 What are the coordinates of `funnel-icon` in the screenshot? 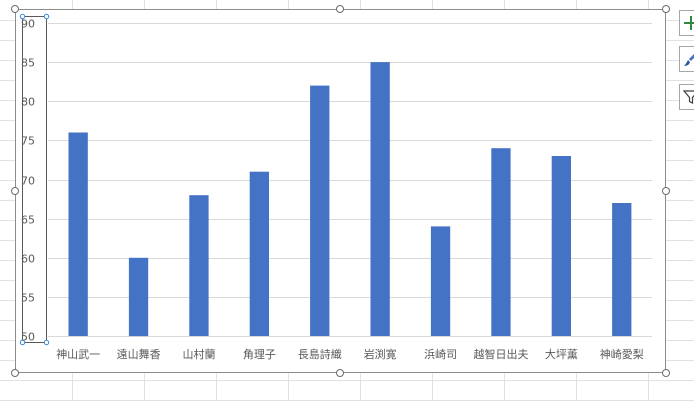 It's located at (688, 97).